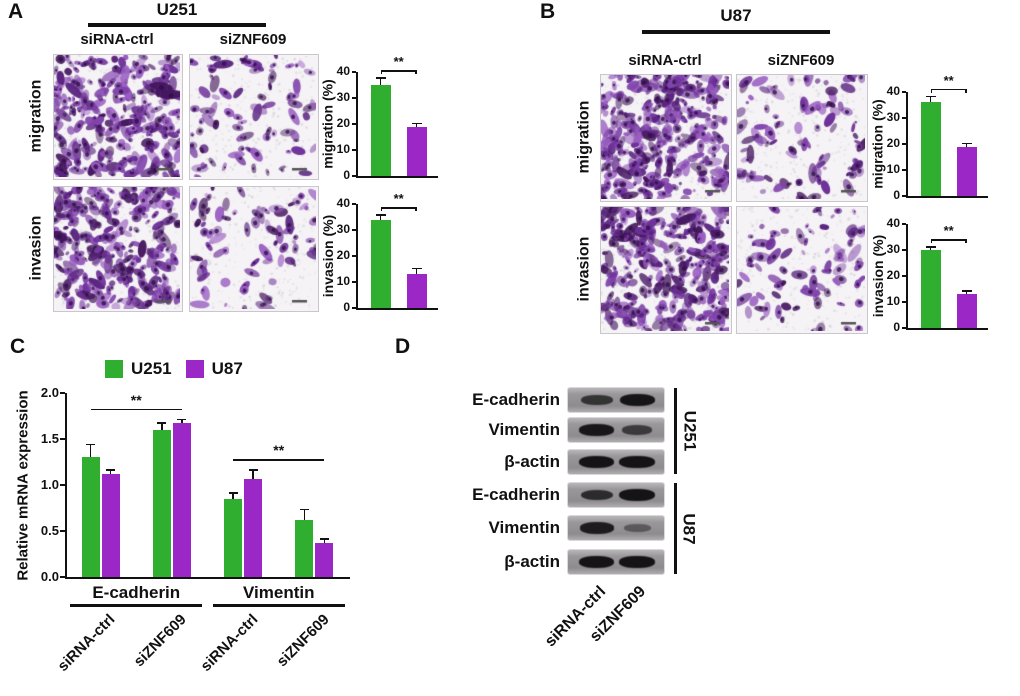 This screenshot has width=1020, height=696. Describe the element at coordinates (689, 528) in the screenshot. I see `group-label-u87: U87` at that location.